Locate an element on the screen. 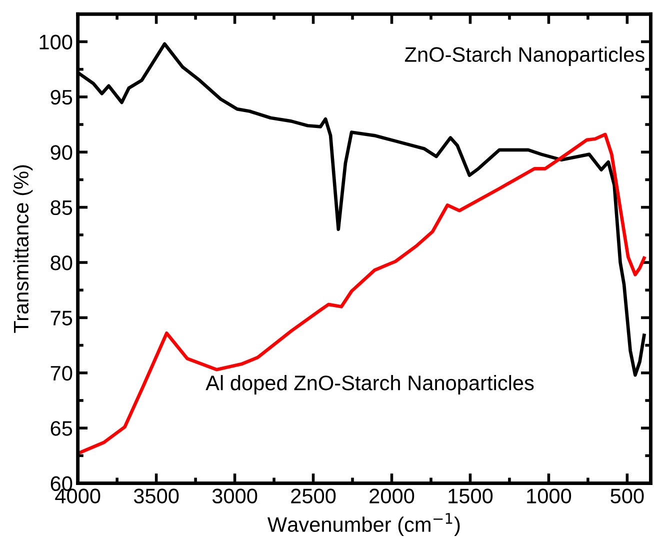 The image size is (654, 543). annotation: Al doped ZnO-Starch Nanoparticles is located at coordinates (370, 384).